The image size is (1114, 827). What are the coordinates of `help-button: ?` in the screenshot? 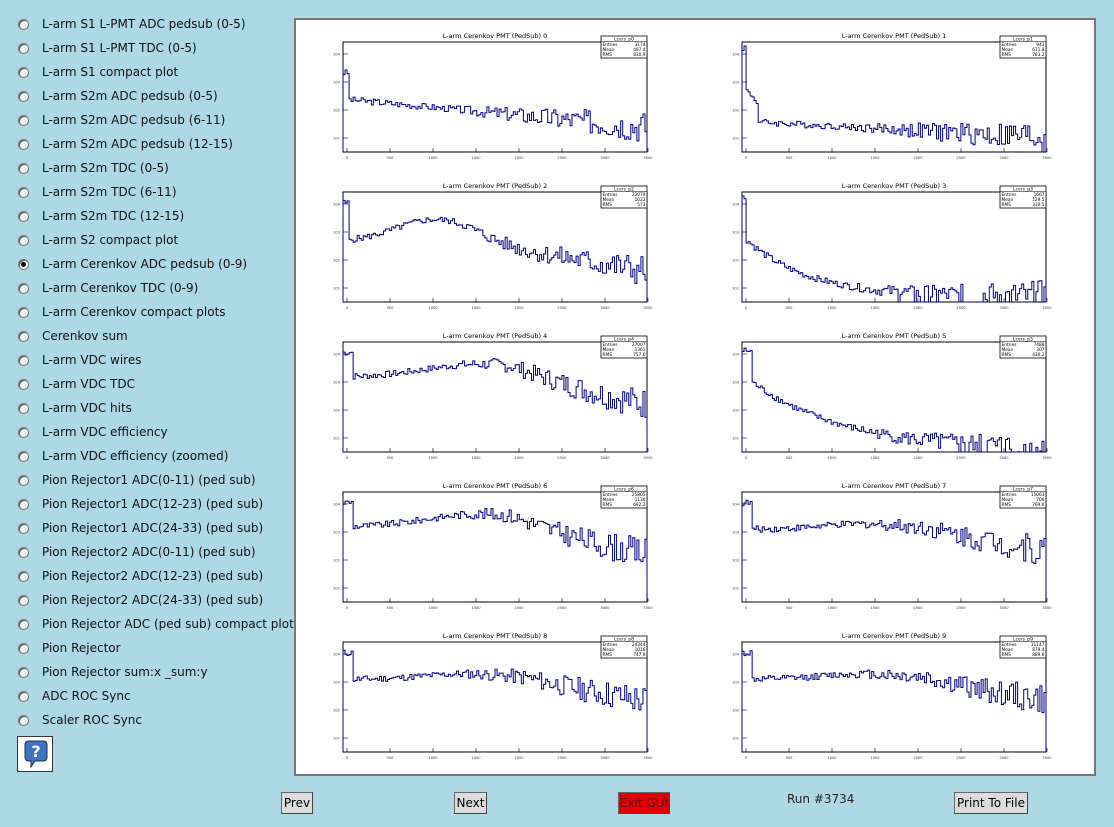 It's located at (35, 754).